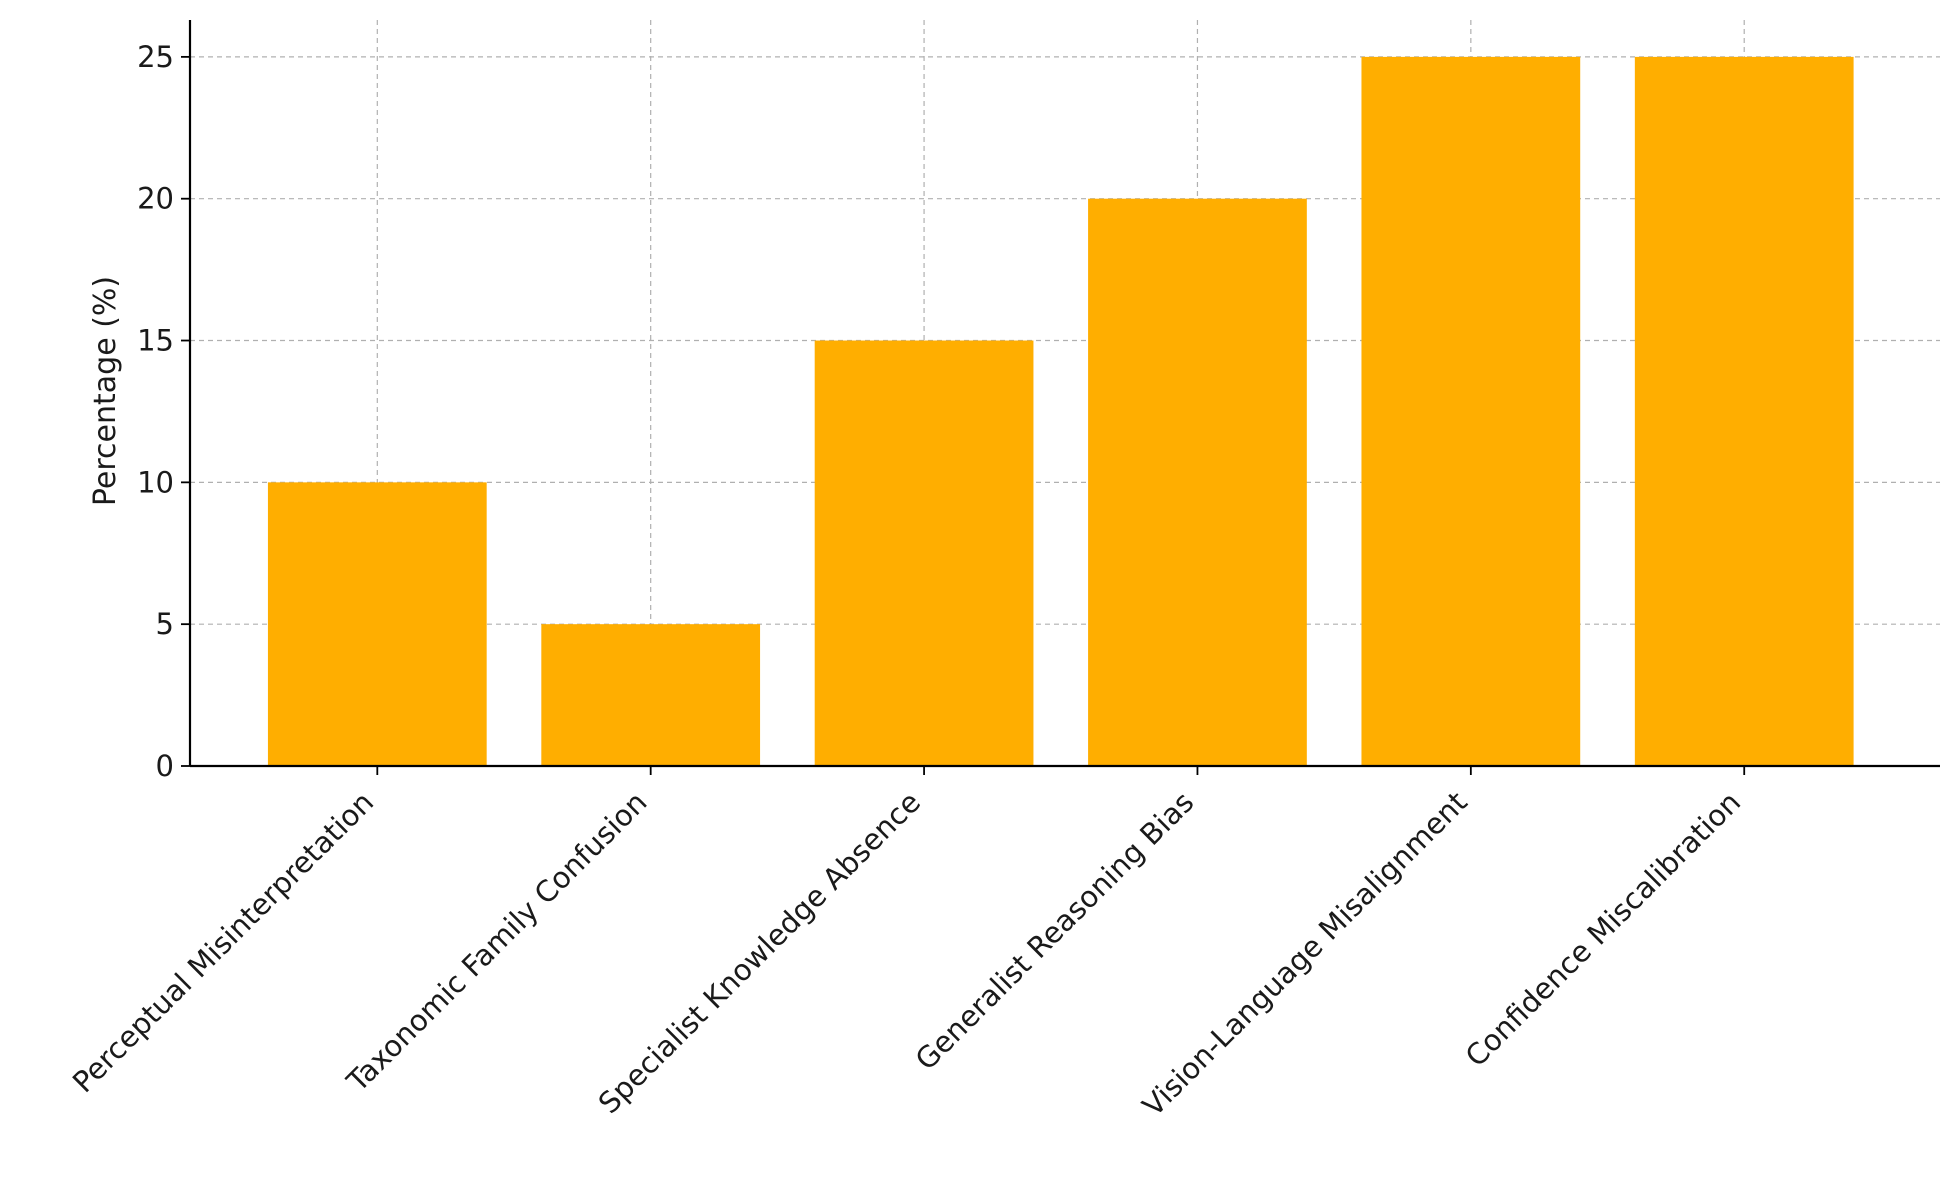 The height and width of the screenshot is (1180, 1958). Describe the element at coordinates (165, 624) in the screenshot. I see `y-tick-label: 5` at that location.